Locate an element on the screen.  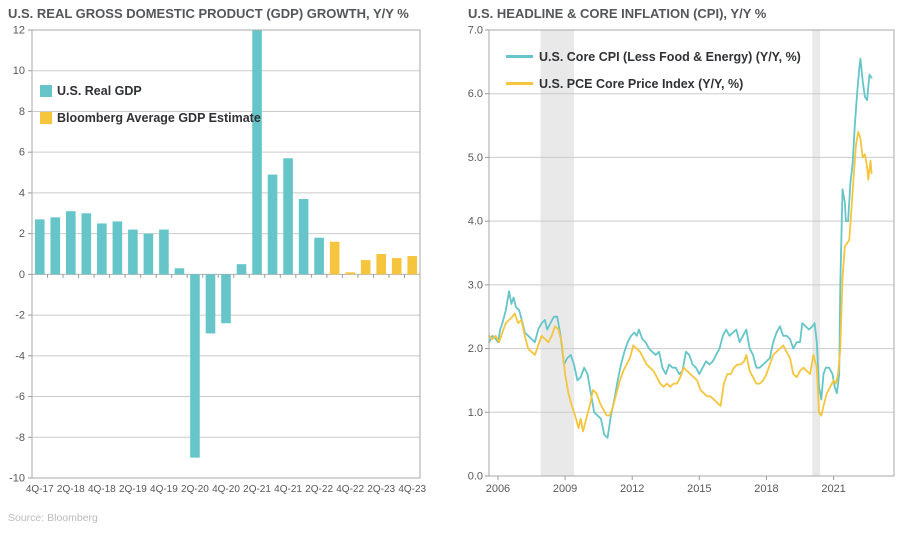
svg-text: 2018 is located at coordinates (766, 489).